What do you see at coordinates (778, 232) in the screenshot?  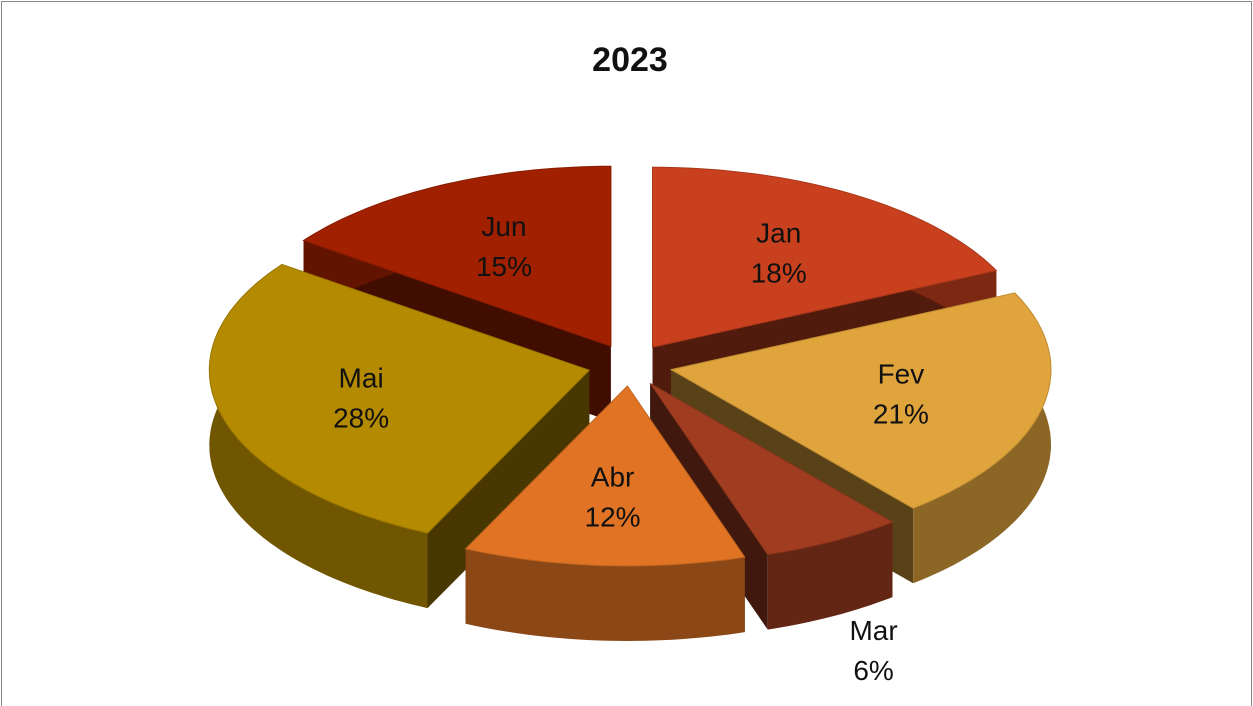 I see `data-label: Jan` at bounding box center [778, 232].